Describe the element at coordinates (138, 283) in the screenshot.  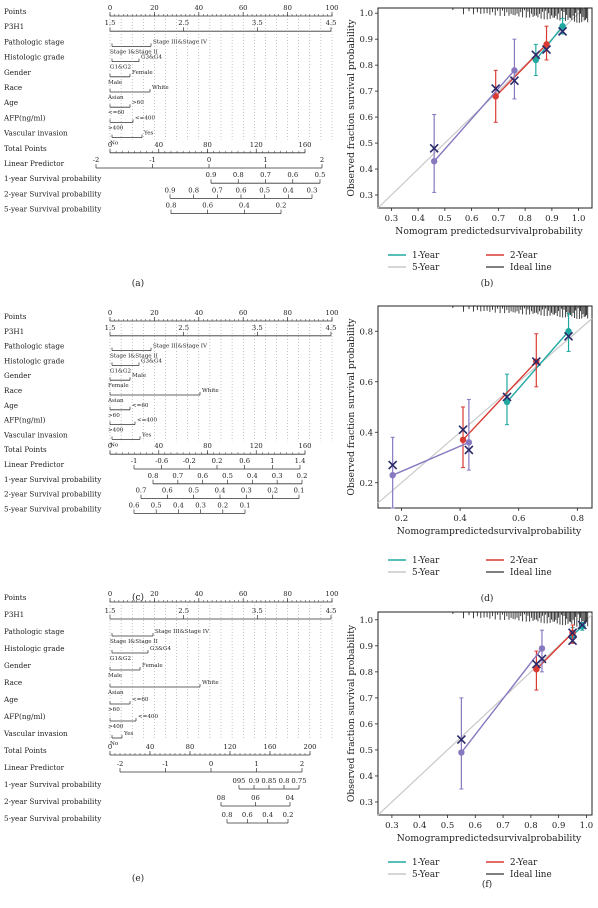
I see `panel-label: (a)` at that location.